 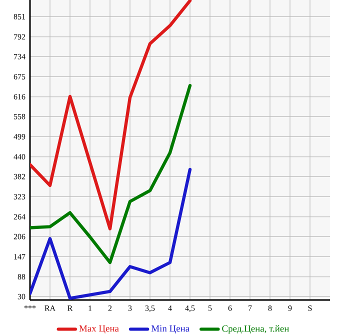 What do you see at coordinates (255, 329) in the screenshot?
I see `legend-label: Сред.Цена, т.йен` at bounding box center [255, 329].